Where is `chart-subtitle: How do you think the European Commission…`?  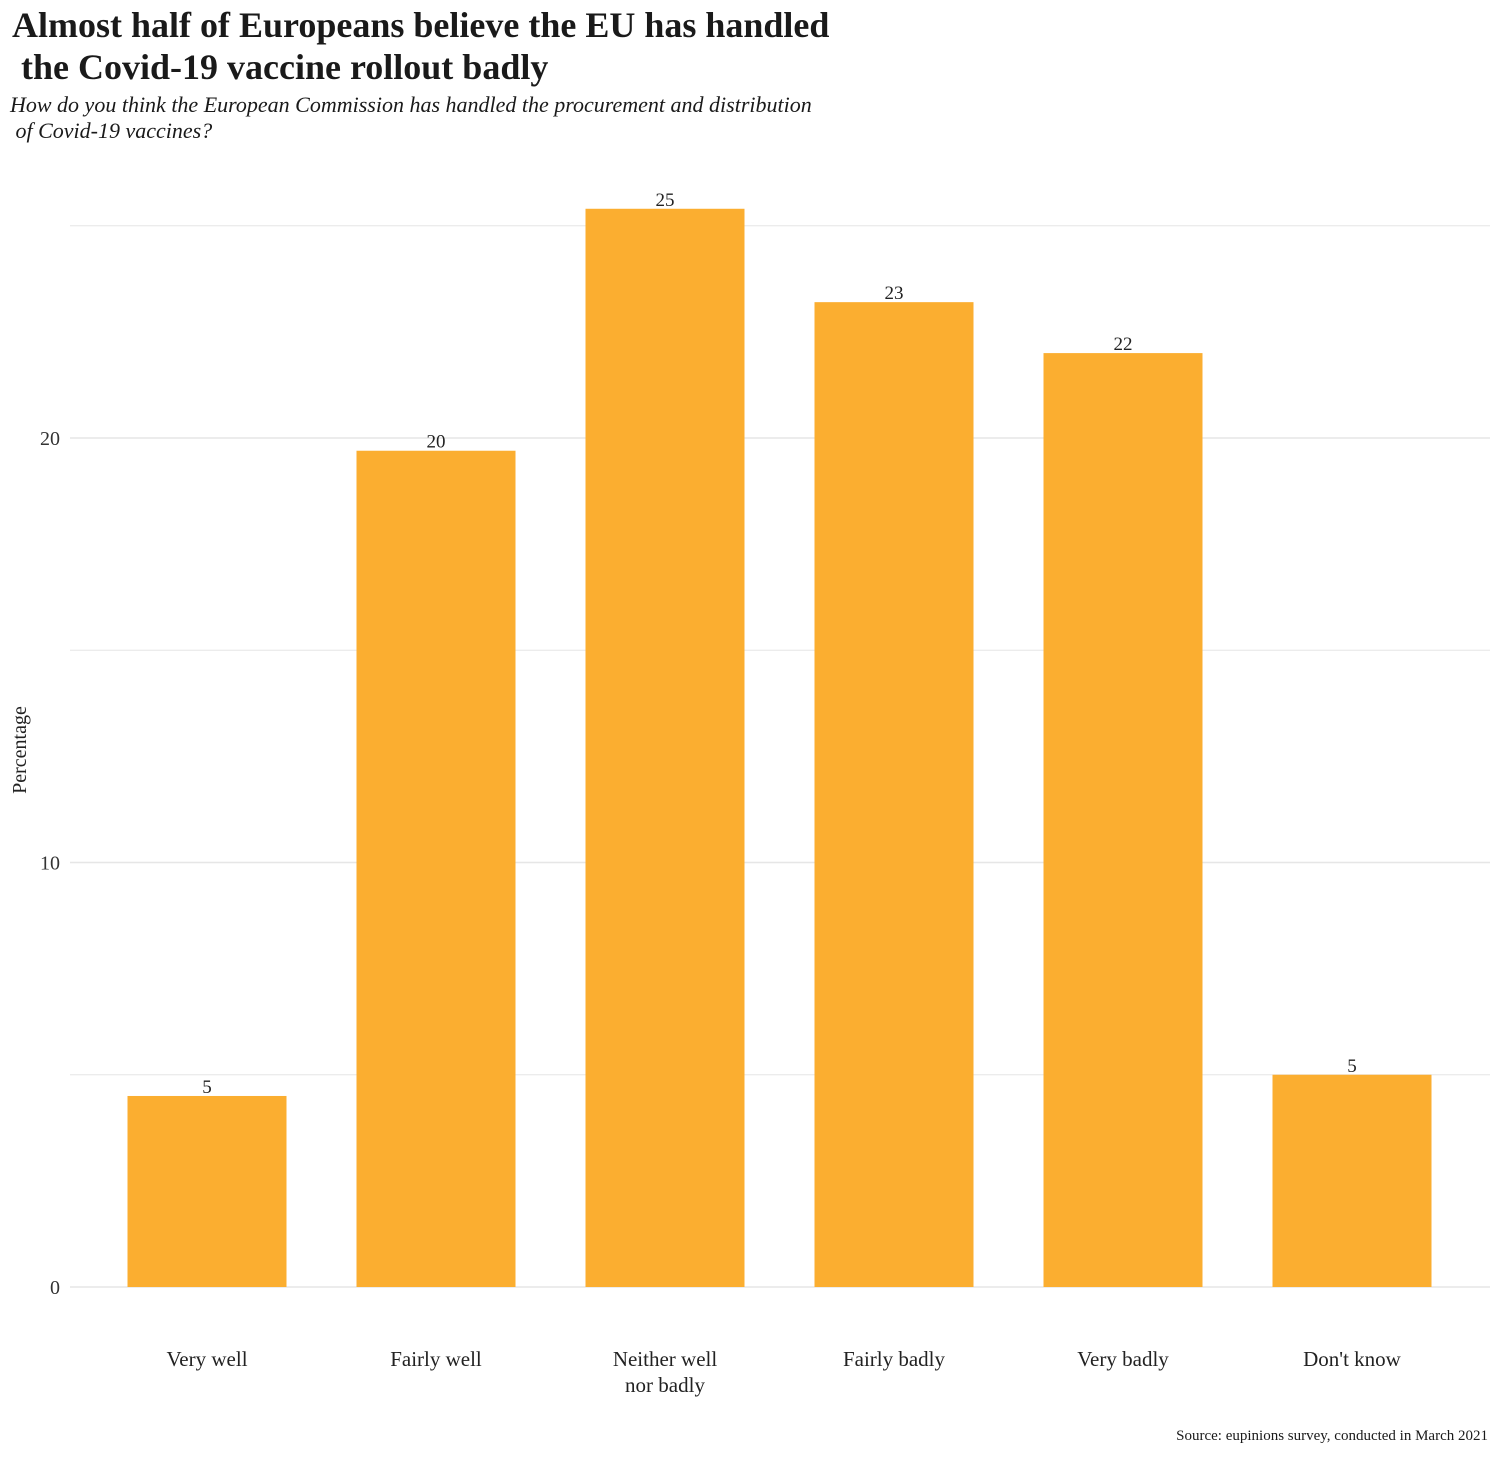
chart-subtitle: How do you think the European Commission… is located at coordinates (411, 117).